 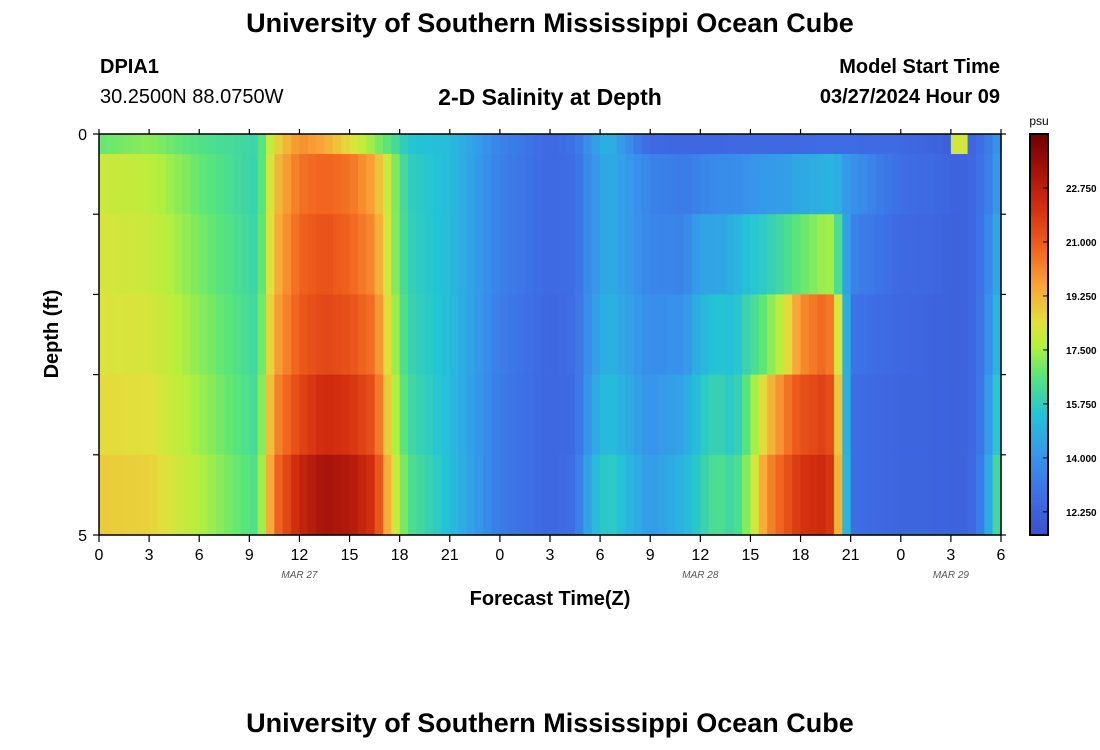 I want to click on colorbar-frame, so click(x=1039, y=334).